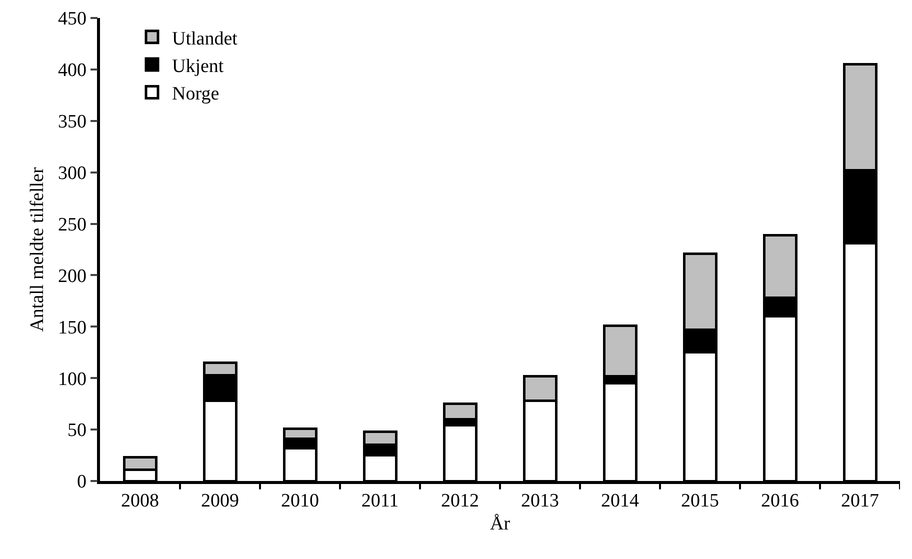 The image size is (912, 559). I want to click on y-axis-title: Antall meldte tilfeller, so click(37, 249).